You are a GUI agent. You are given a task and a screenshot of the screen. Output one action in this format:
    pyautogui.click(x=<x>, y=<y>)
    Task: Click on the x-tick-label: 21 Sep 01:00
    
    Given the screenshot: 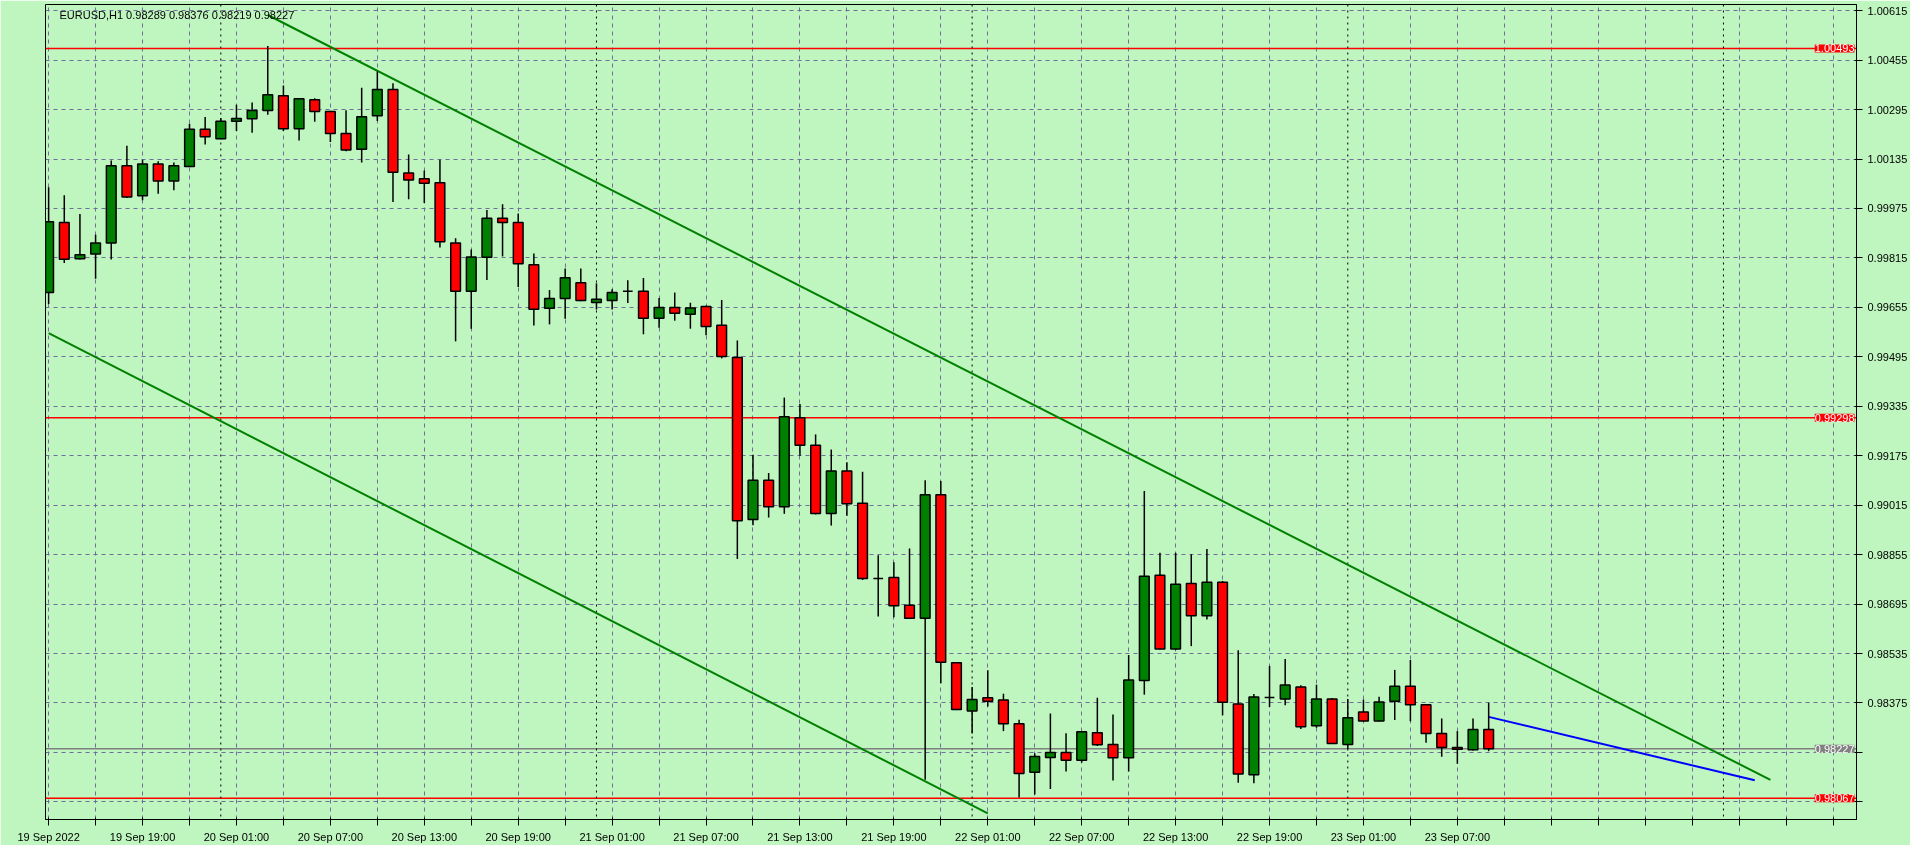 What is the action you would take?
    pyautogui.click(x=612, y=836)
    